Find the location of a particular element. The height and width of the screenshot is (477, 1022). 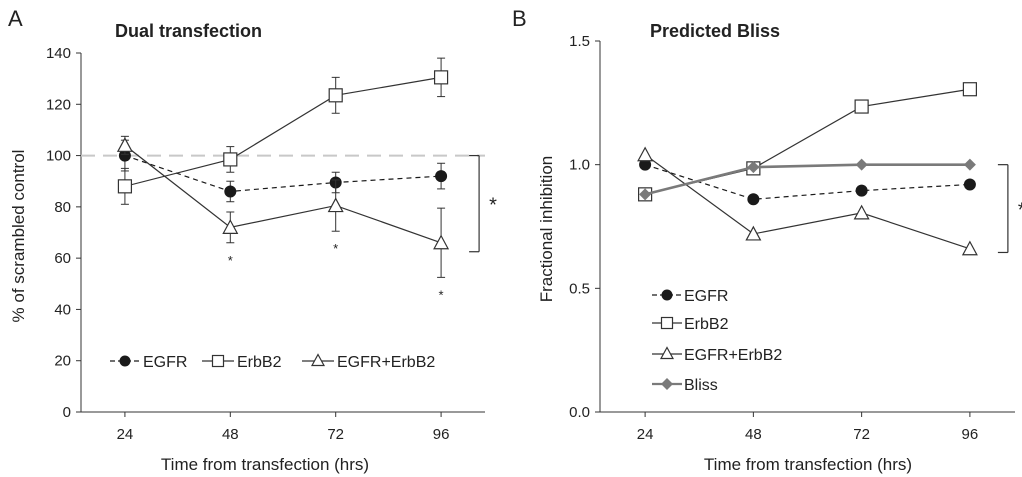

legend-a-egfr: EGFR is located at coordinates (148, 362).